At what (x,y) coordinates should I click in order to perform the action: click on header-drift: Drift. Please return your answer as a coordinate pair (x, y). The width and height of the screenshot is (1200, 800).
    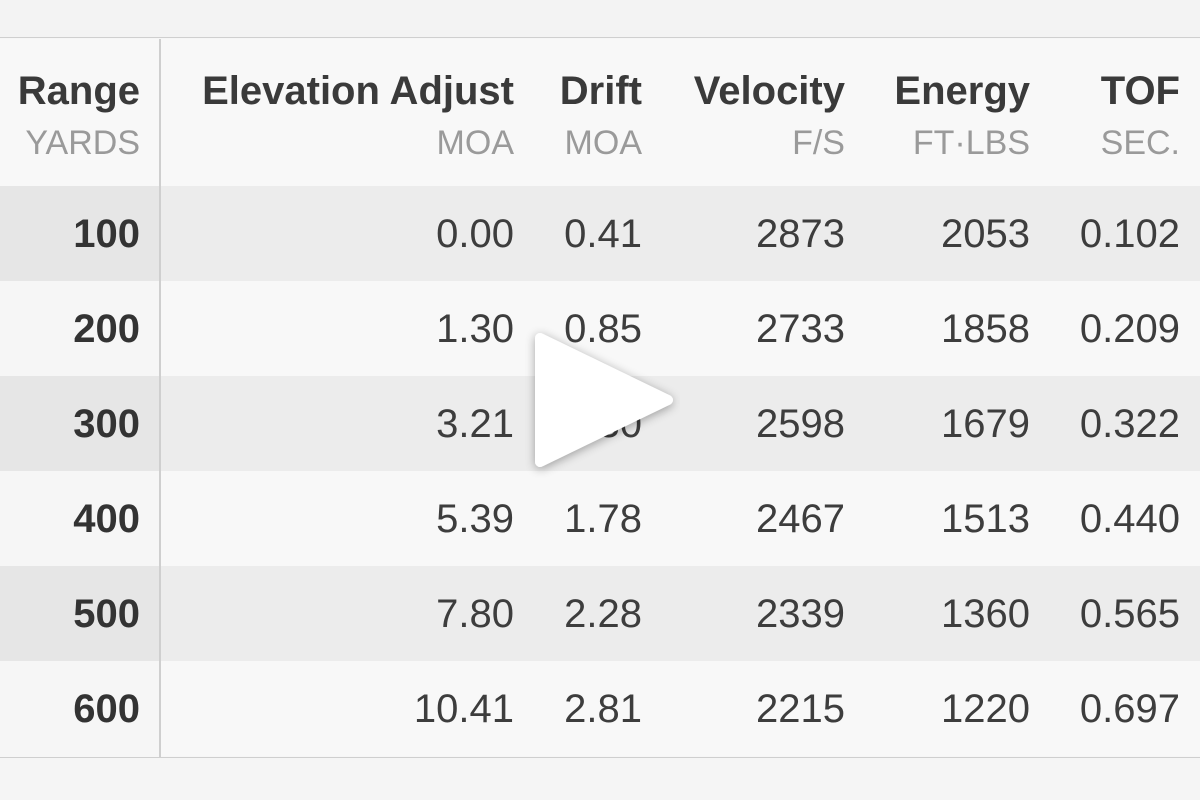
    Looking at the image, I should click on (600, 91).